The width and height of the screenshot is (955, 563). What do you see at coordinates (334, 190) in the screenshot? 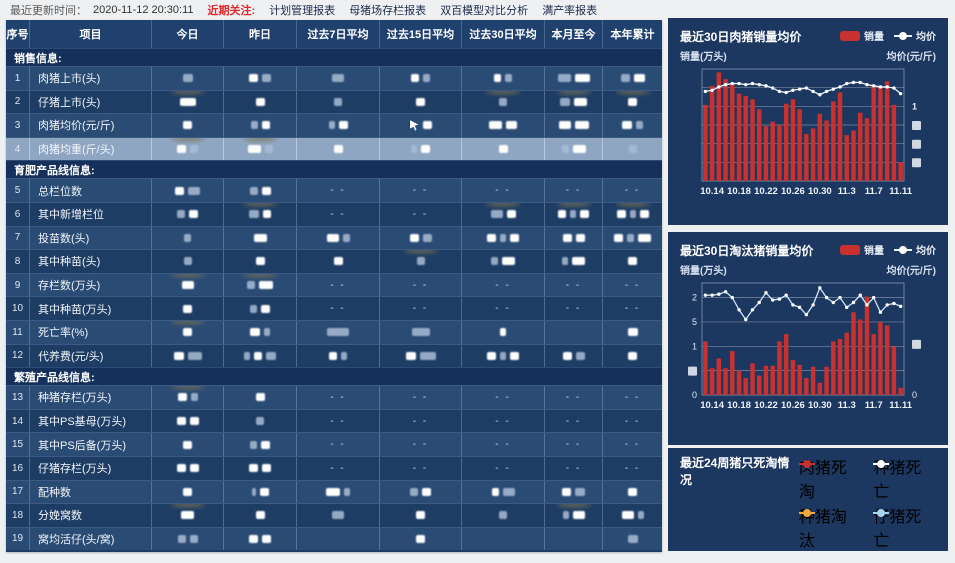
I see `table-row: 5 总栏位数 - - - - - - - - - -` at bounding box center [334, 190].